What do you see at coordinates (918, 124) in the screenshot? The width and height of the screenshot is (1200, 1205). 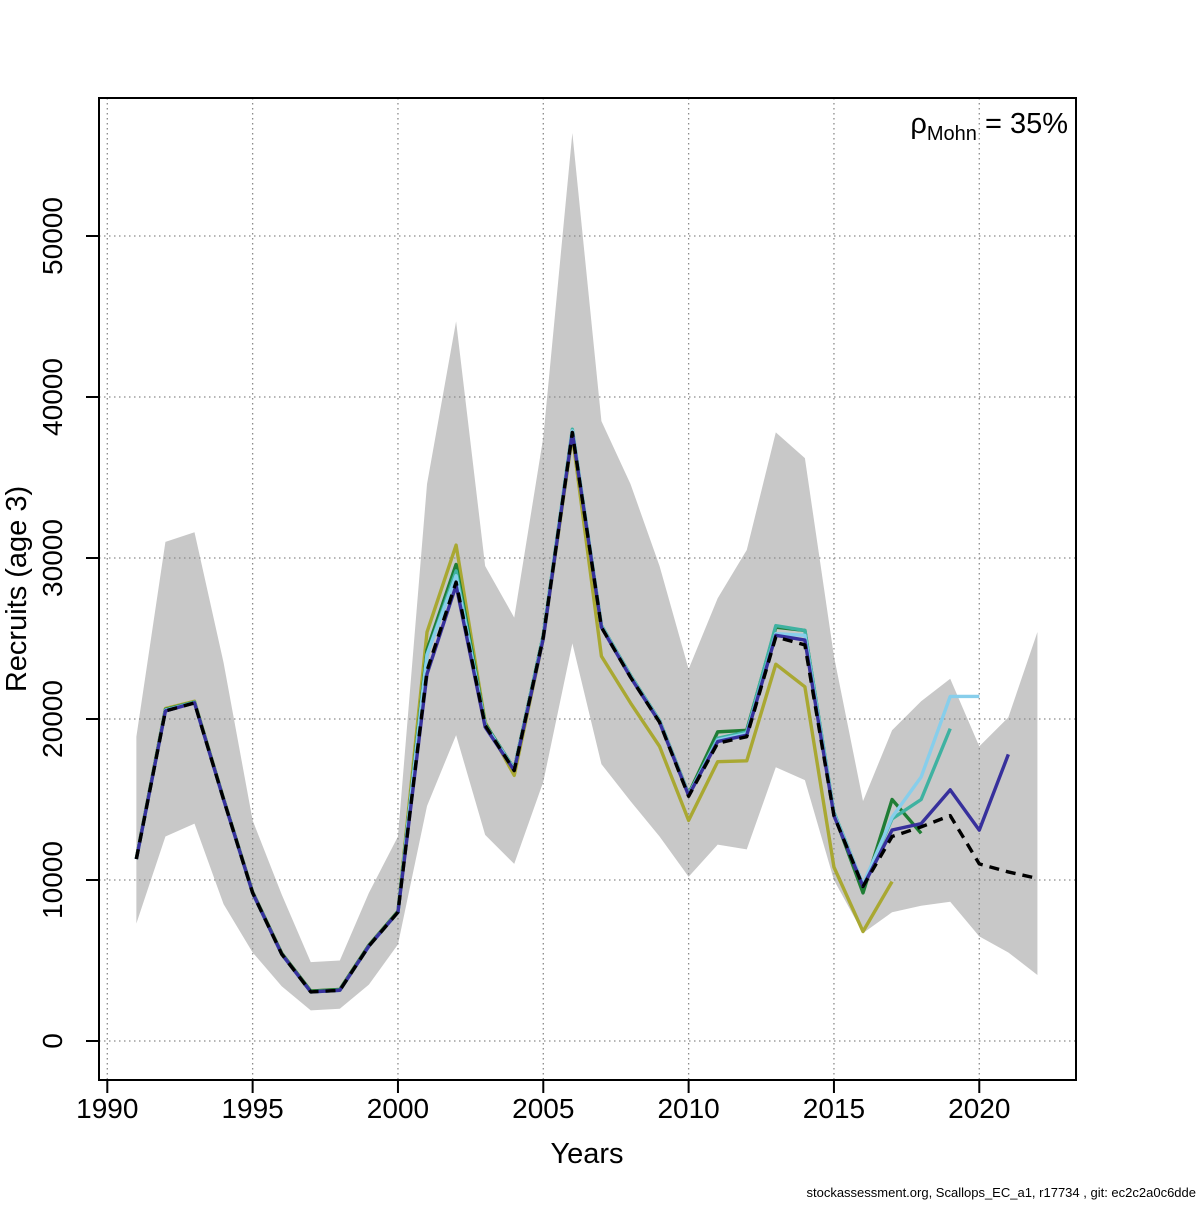 I see `rho-symbol: ρ` at bounding box center [918, 124].